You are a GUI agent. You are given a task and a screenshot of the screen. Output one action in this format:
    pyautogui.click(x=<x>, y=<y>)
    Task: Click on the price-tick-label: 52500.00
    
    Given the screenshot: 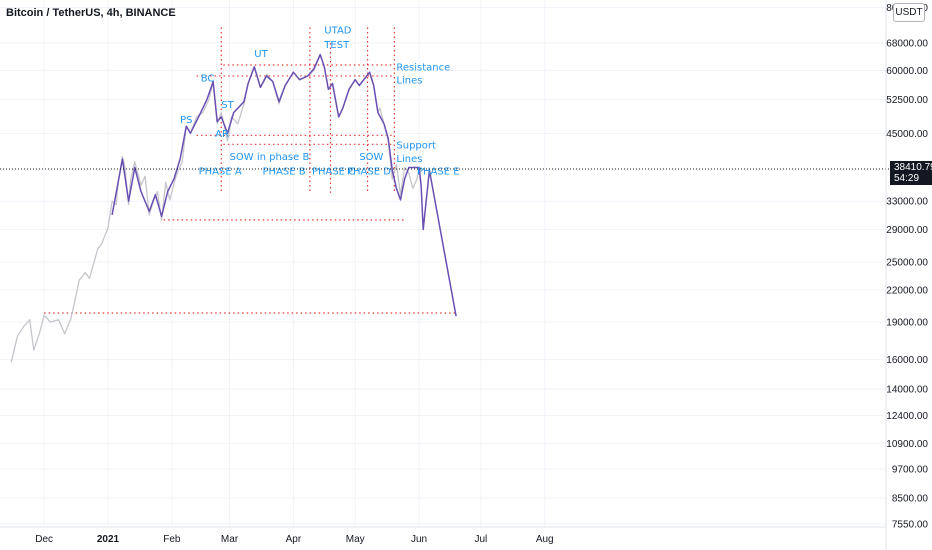 What is the action you would take?
    pyautogui.click(x=907, y=100)
    